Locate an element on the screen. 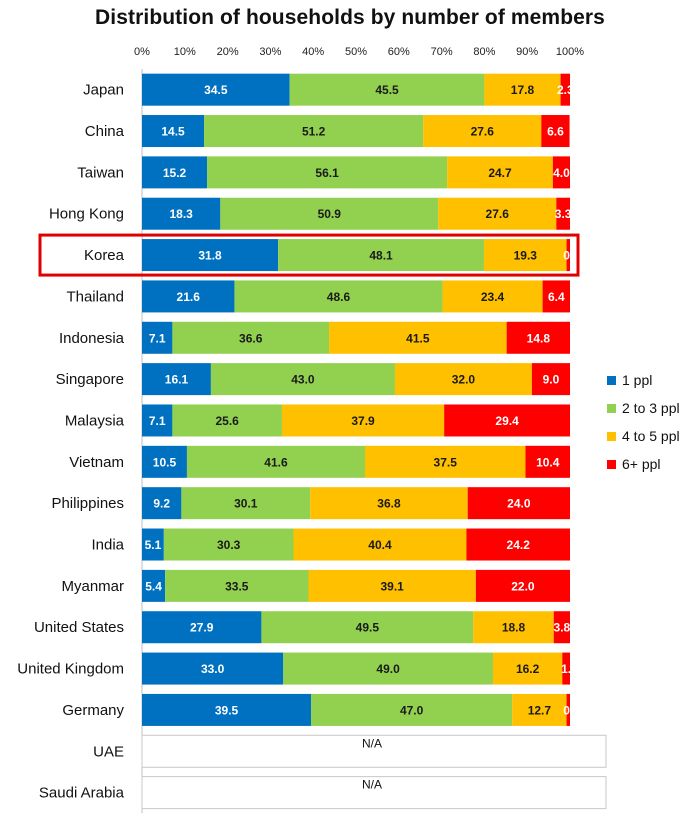  legend-swatch-4-to-5-ppl is located at coordinates (611, 436).